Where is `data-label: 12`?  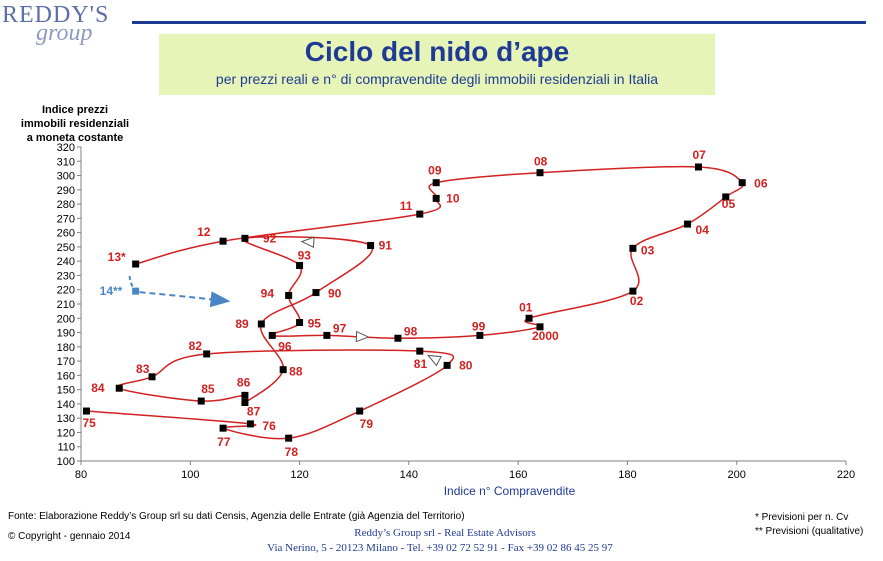
data-label: 12 is located at coordinates (204, 232).